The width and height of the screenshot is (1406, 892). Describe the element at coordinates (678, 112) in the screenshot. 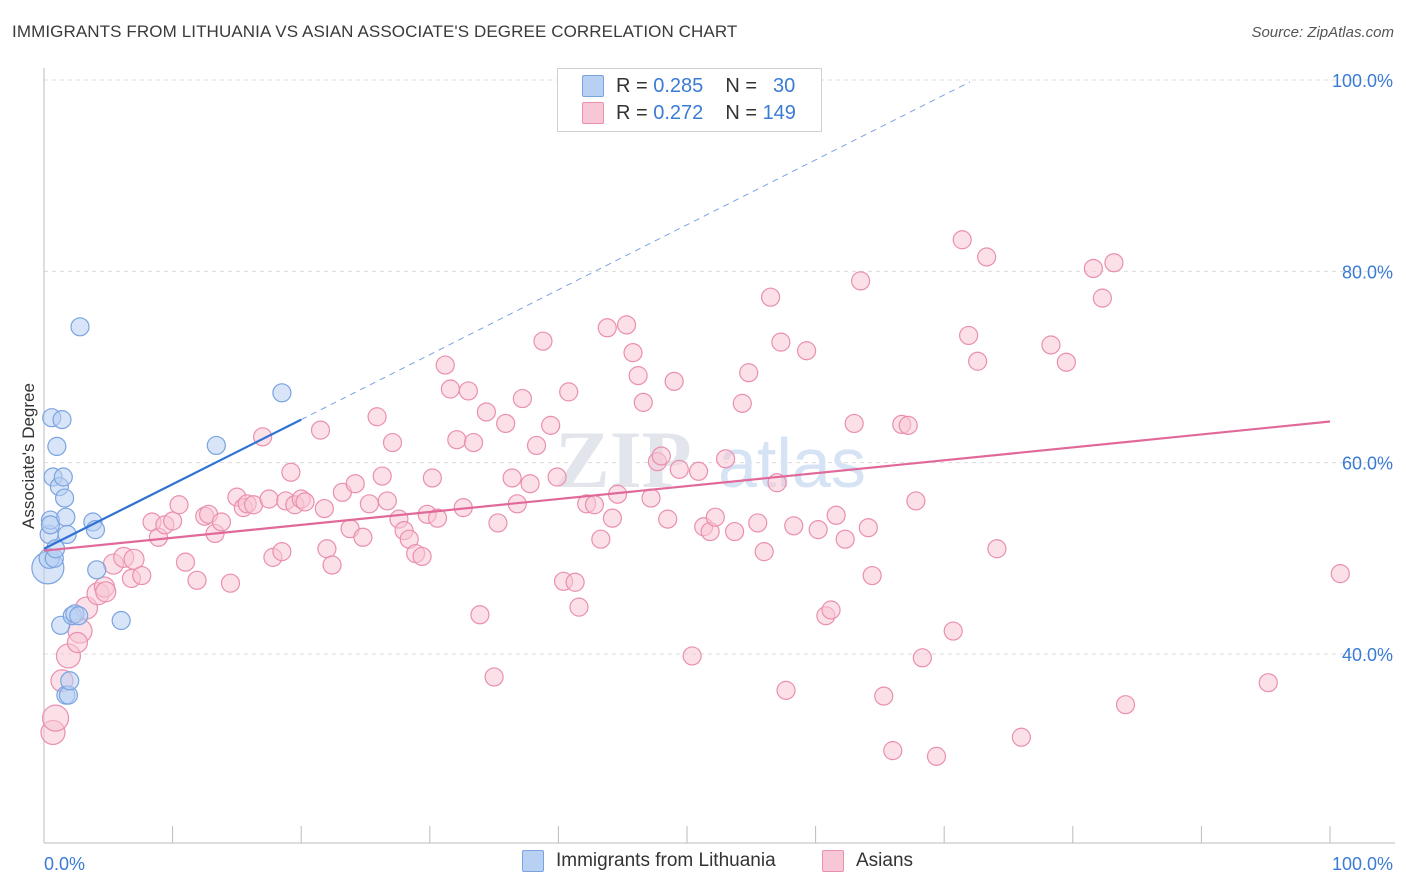

I see `legend-r-value: 0.272` at that location.